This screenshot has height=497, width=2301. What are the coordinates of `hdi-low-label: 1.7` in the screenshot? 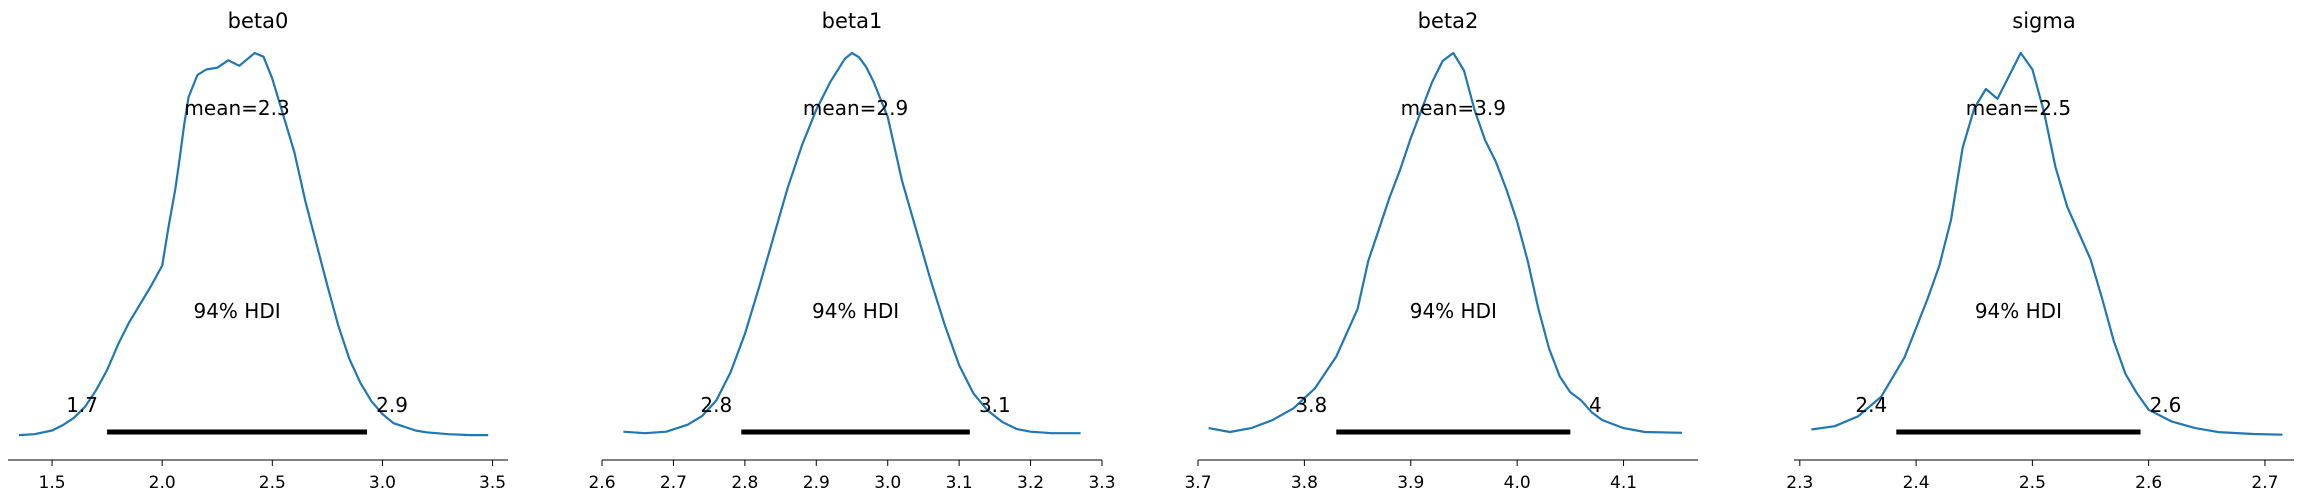 It's located at (82, 405).